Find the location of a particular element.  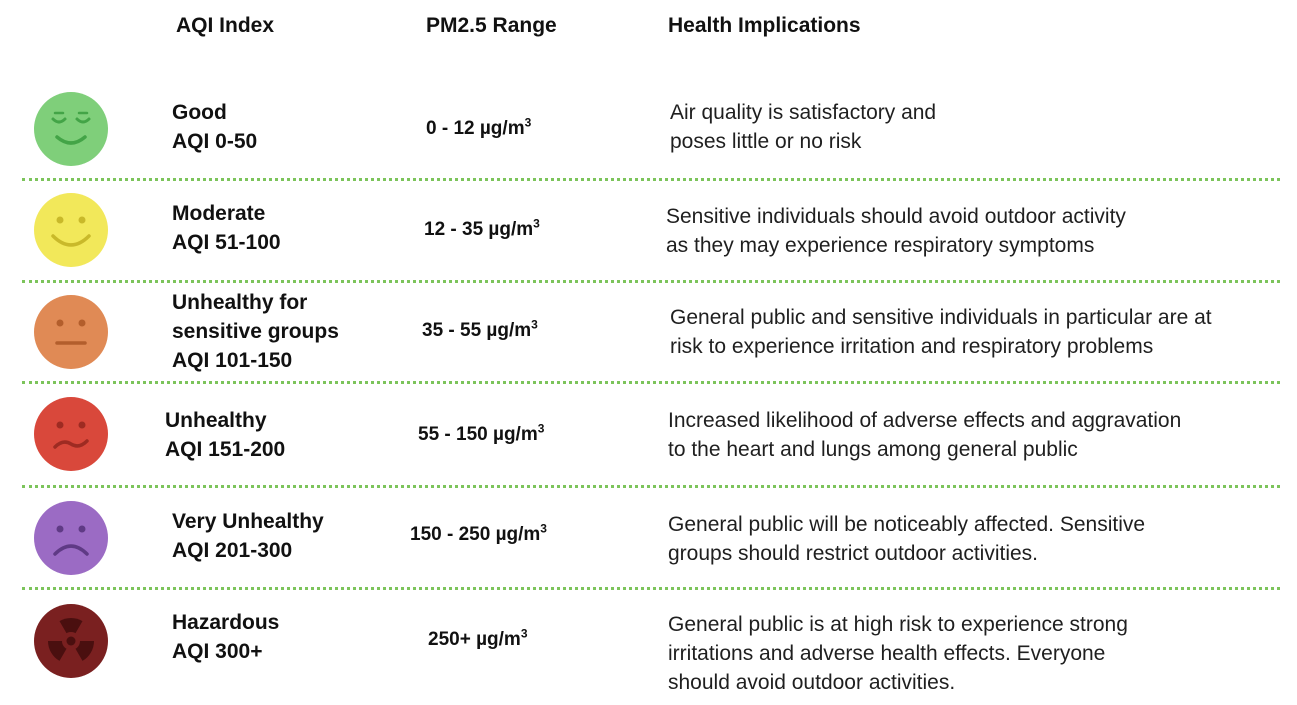

category-name: Very Unhealthy is located at coordinates (287, 521).